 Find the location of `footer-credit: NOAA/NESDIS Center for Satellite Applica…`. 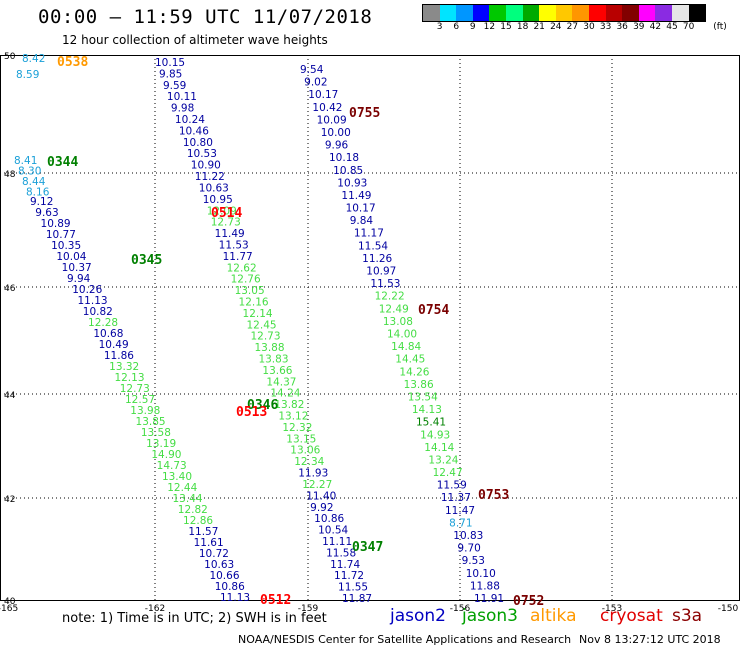

footer-credit: NOAA/NESDIS Center for Satellite Applica… is located at coordinates (405, 639).